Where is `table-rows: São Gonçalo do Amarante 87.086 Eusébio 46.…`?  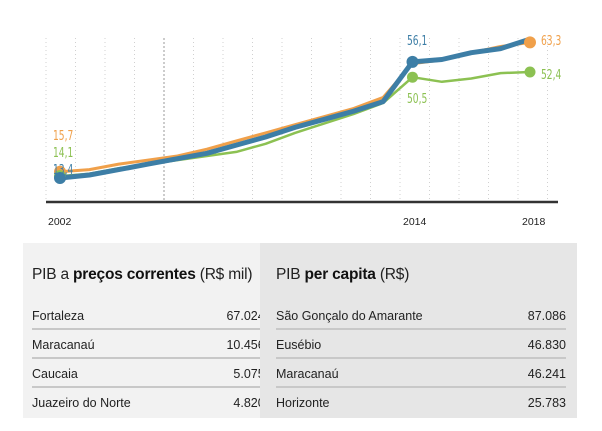
table-rows: São Gonçalo do Amarante 87.086 Eusébio 46.… is located at coordinates (421, 359).